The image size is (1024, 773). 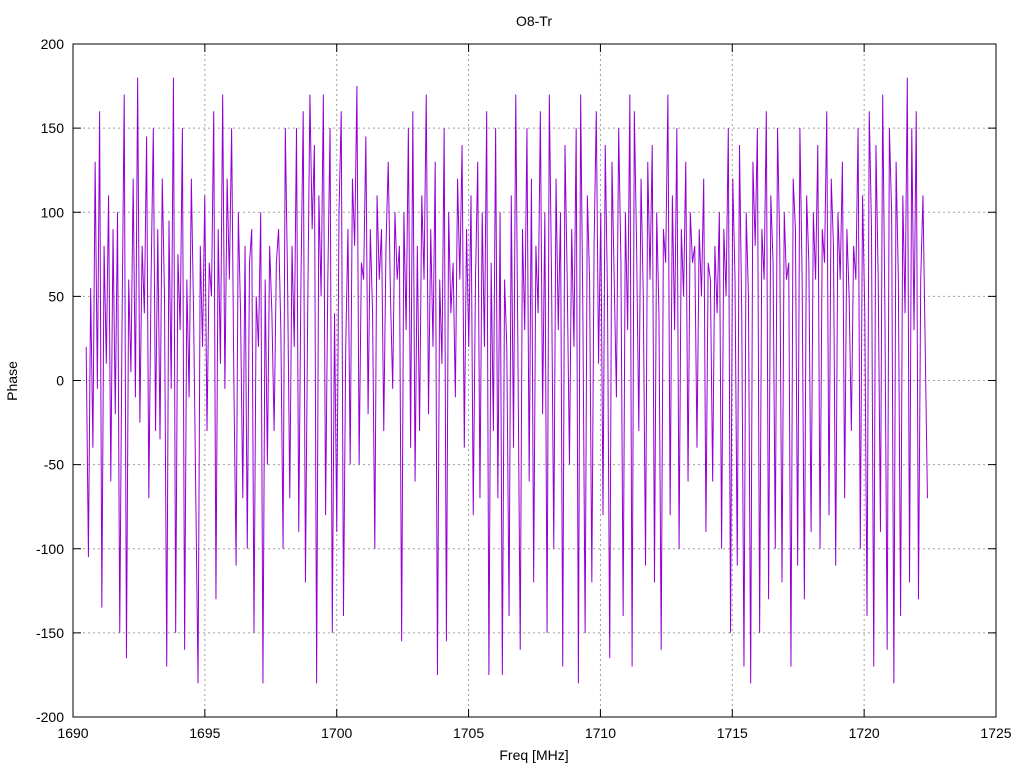 I want to click on x-tick-label: 1705, so click(x=468, y=733).